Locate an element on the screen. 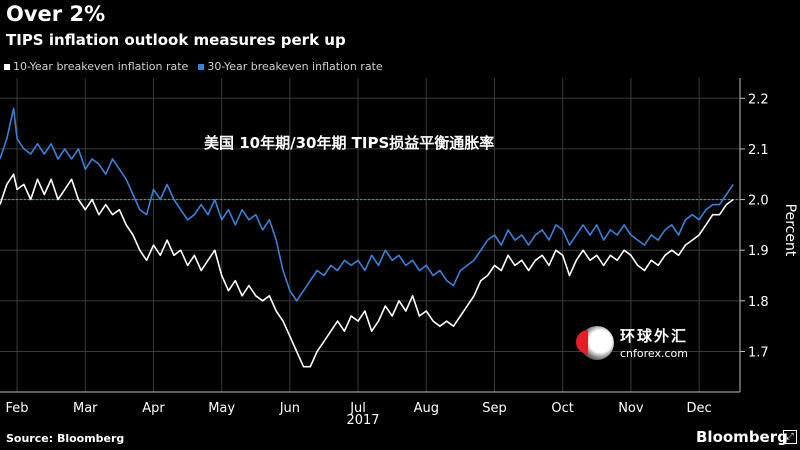 Image resolution: width=800 pixels, height=450 pixels. y-axis-label: Percent is located at coordinates (790, 230).